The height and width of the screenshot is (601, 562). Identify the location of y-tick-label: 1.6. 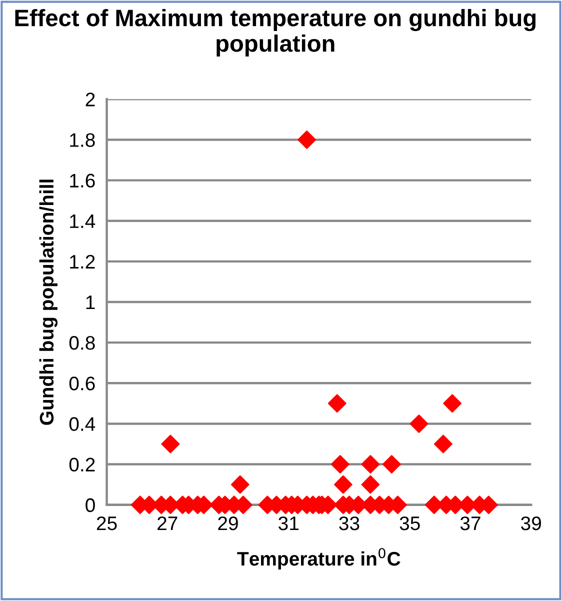
(82, 181).